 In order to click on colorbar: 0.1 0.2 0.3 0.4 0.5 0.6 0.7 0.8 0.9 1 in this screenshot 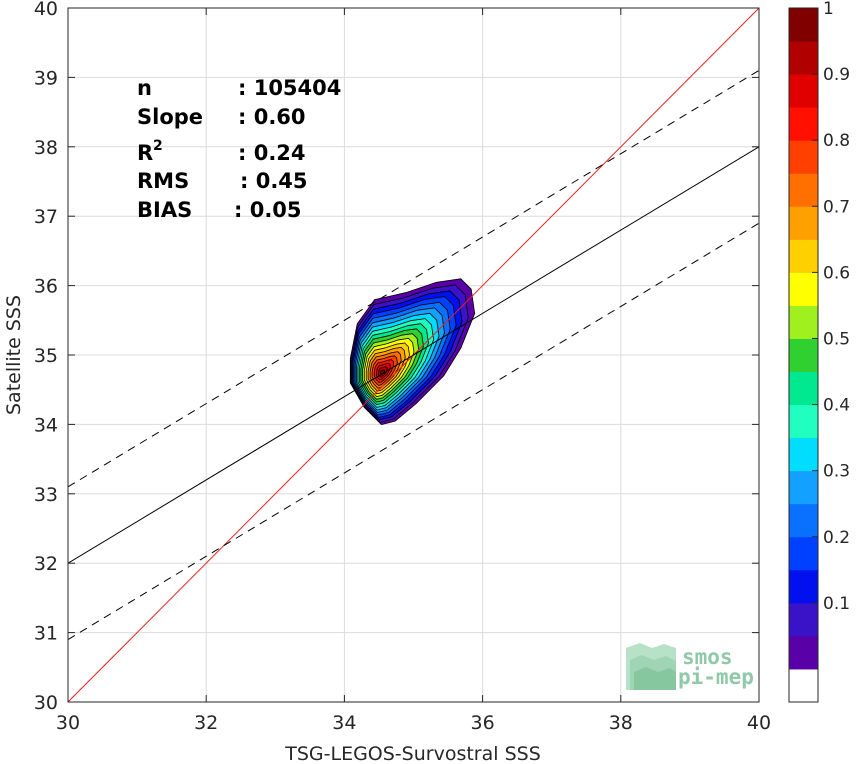, I will do `click(819, 351)`.